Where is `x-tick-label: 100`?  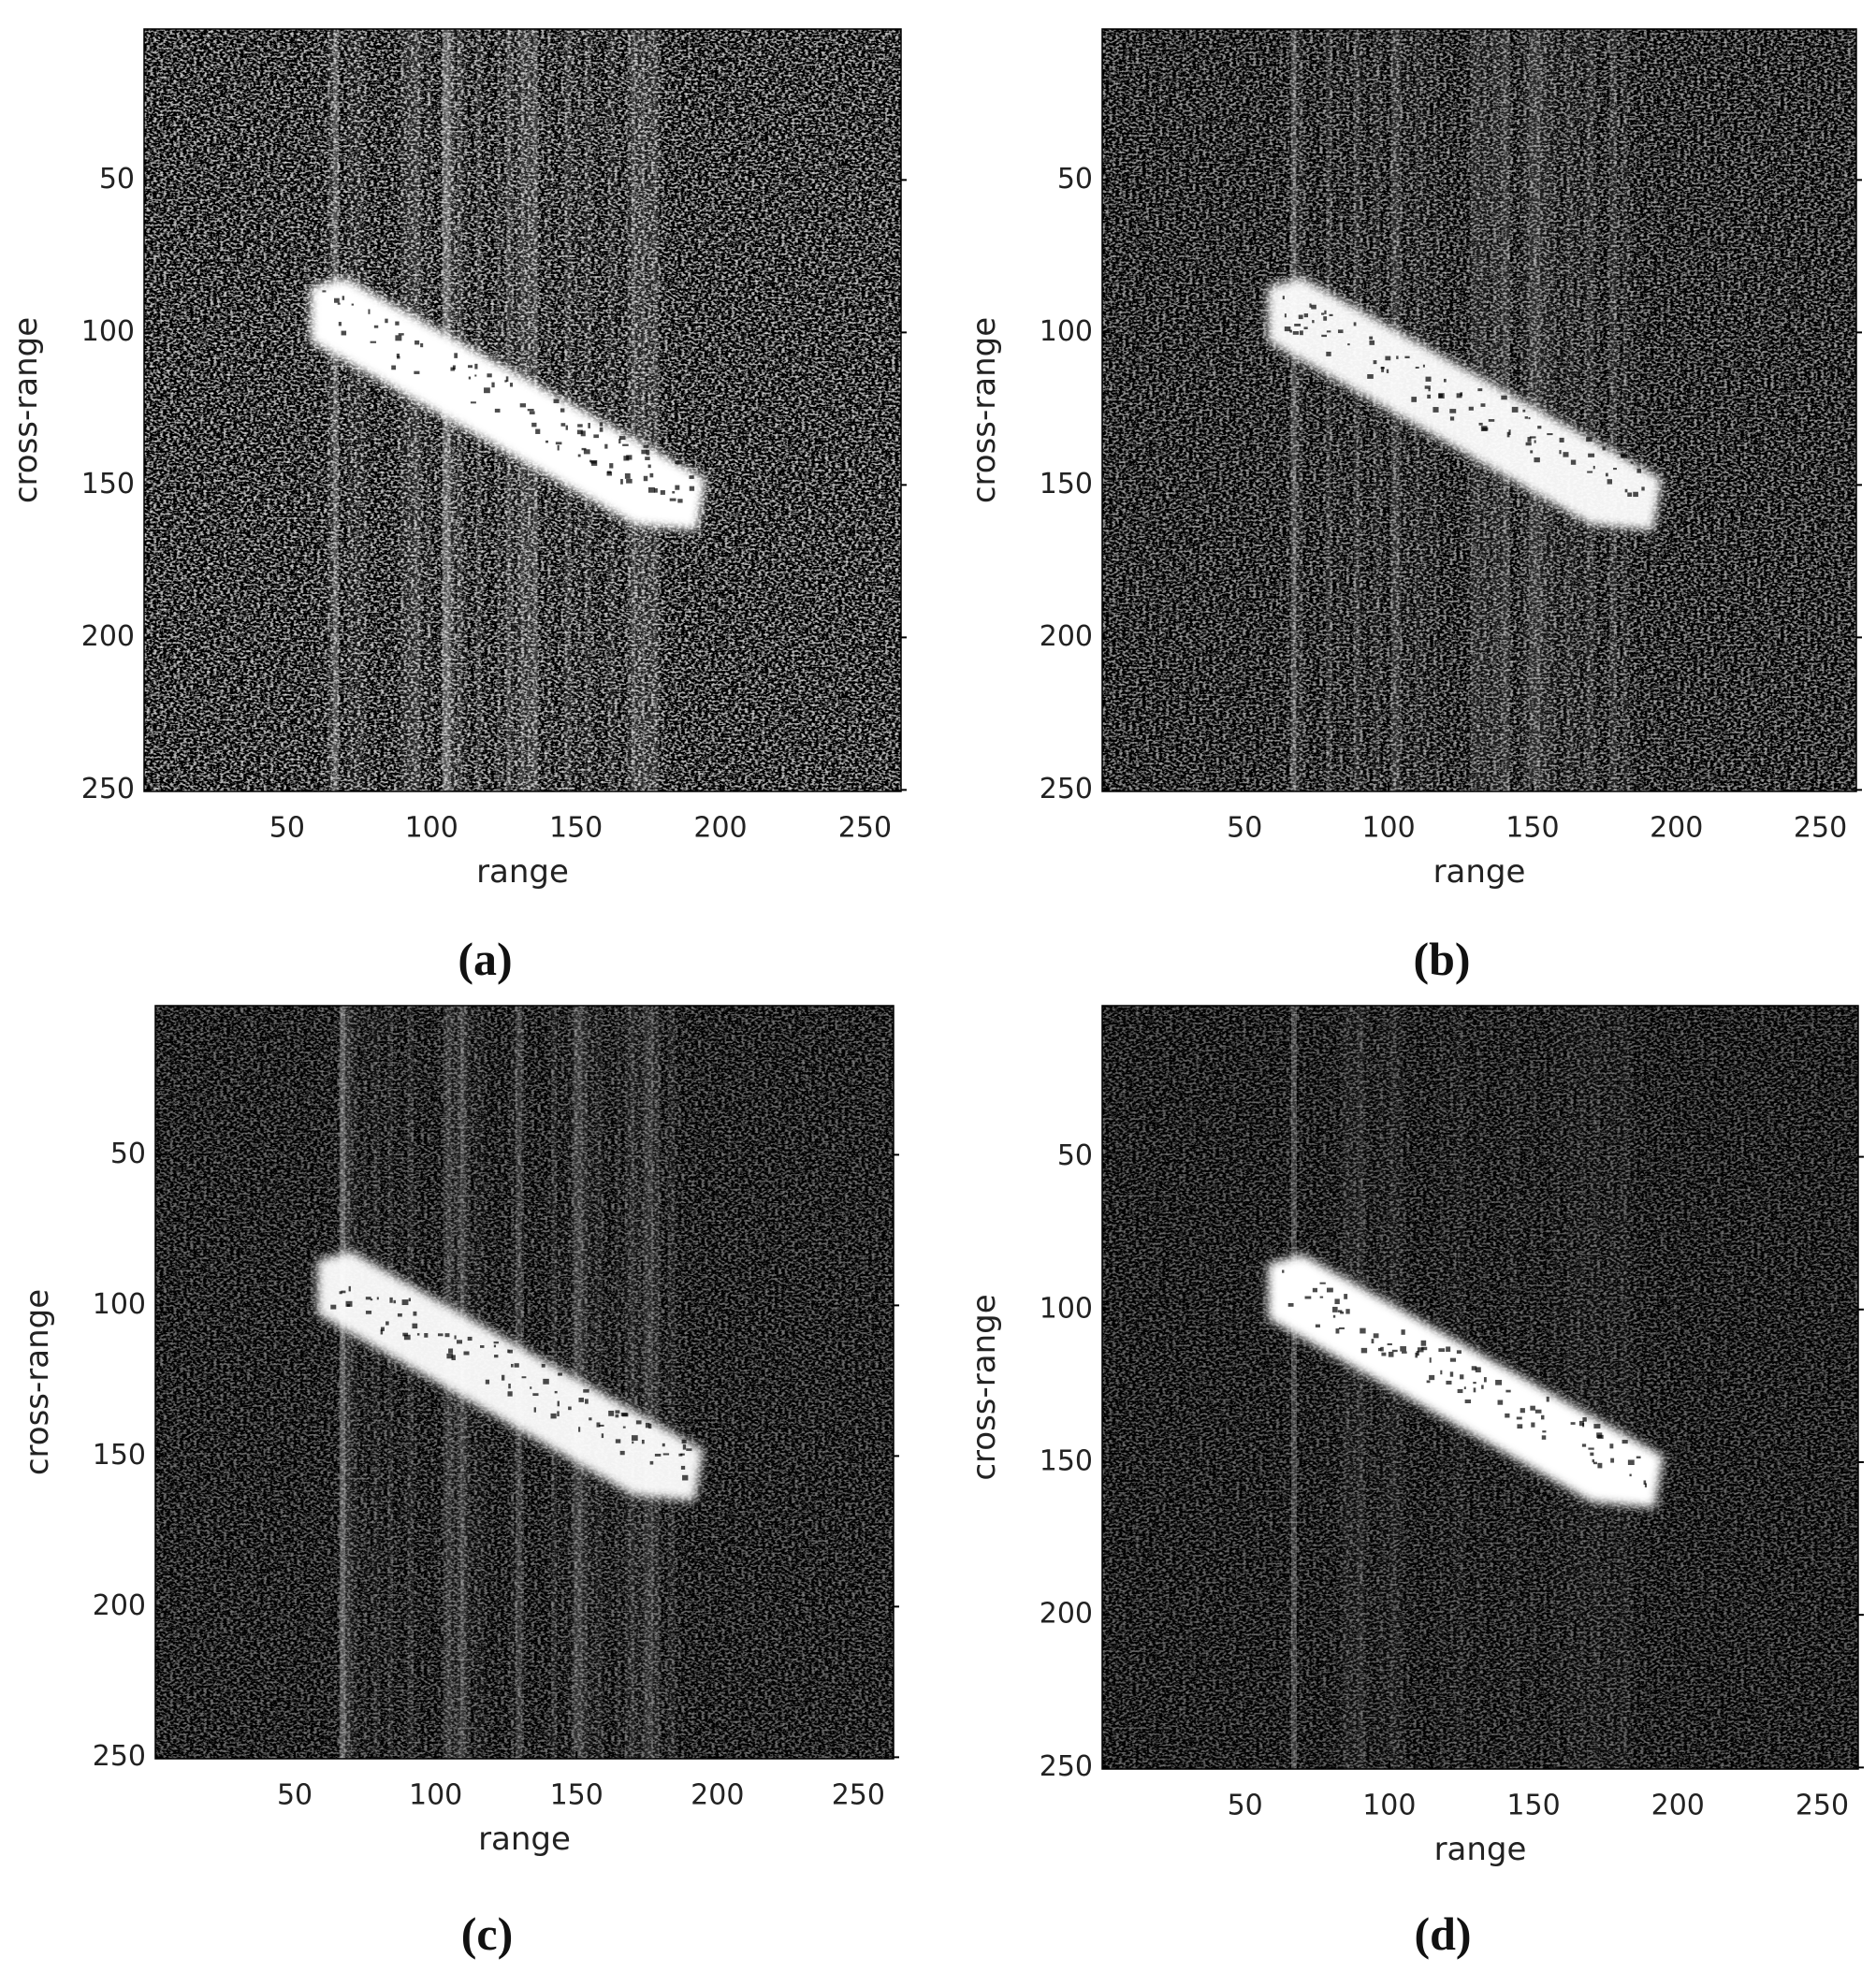
x-tick-label: 100 is located at coordinates (431, 829).